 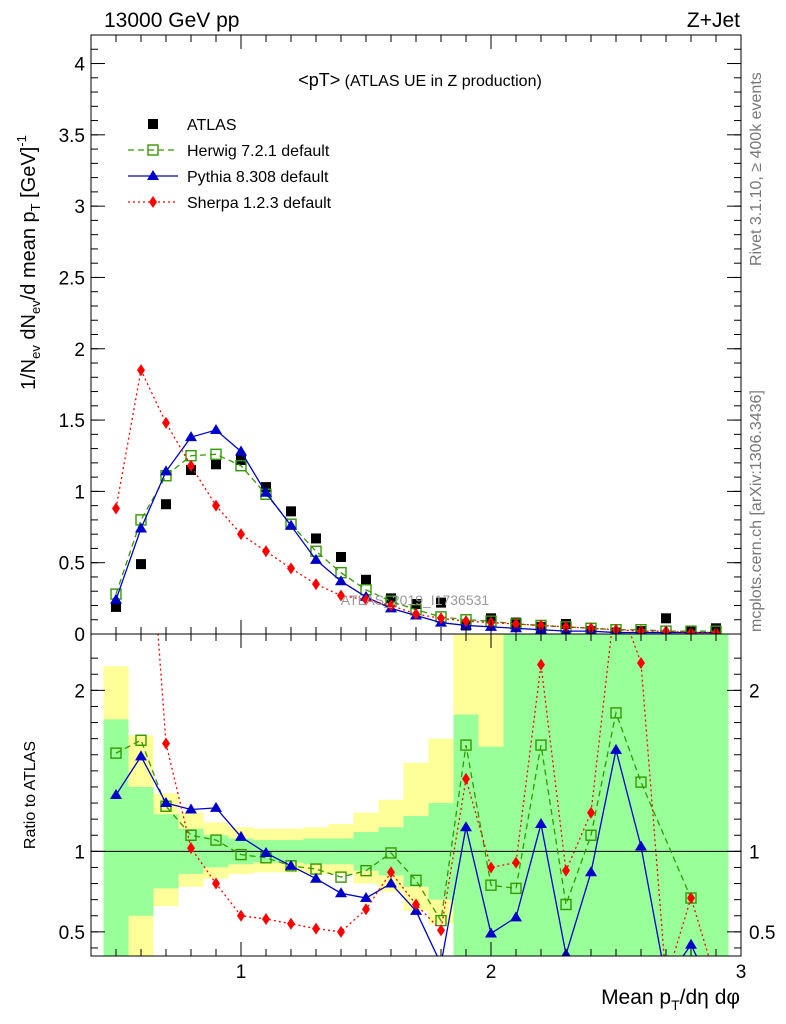 I want to click on point-pythia-legend, so click(x=153, y=175).